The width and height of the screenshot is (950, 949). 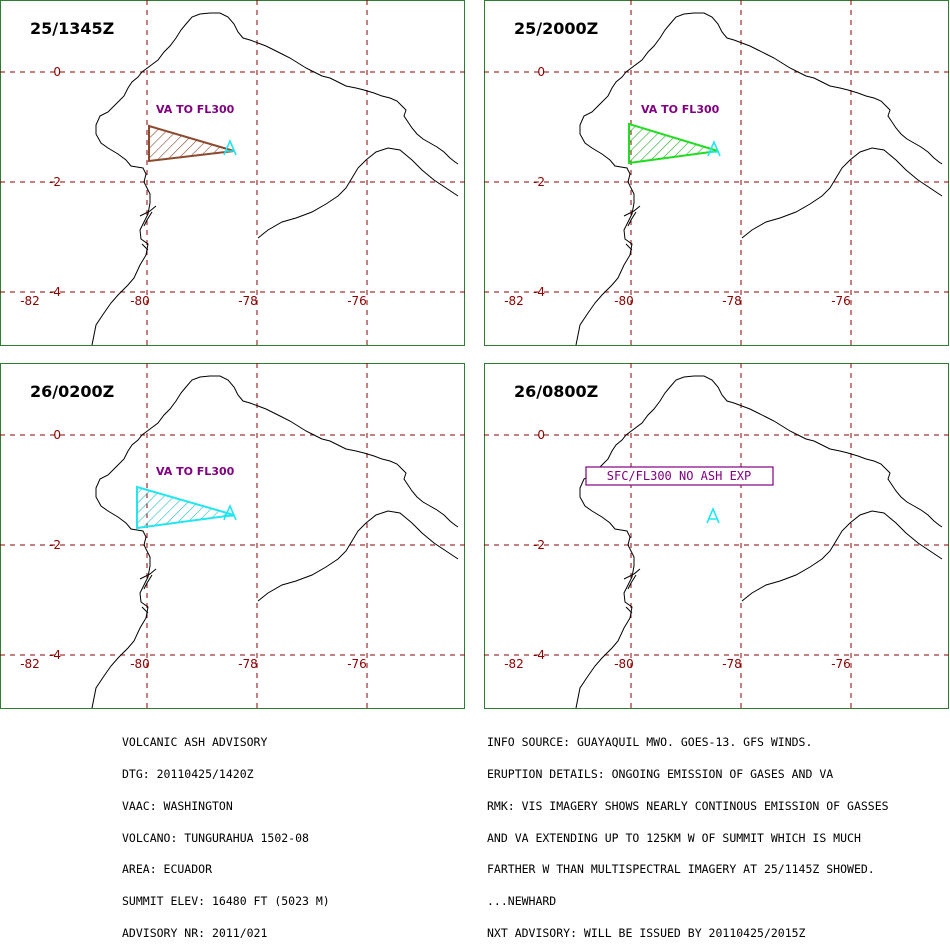 What do you see at coordinates (72, 391) in the screenshot?
I see `panel-time-label: 26/0200Z` at bounding box center [72, 391].